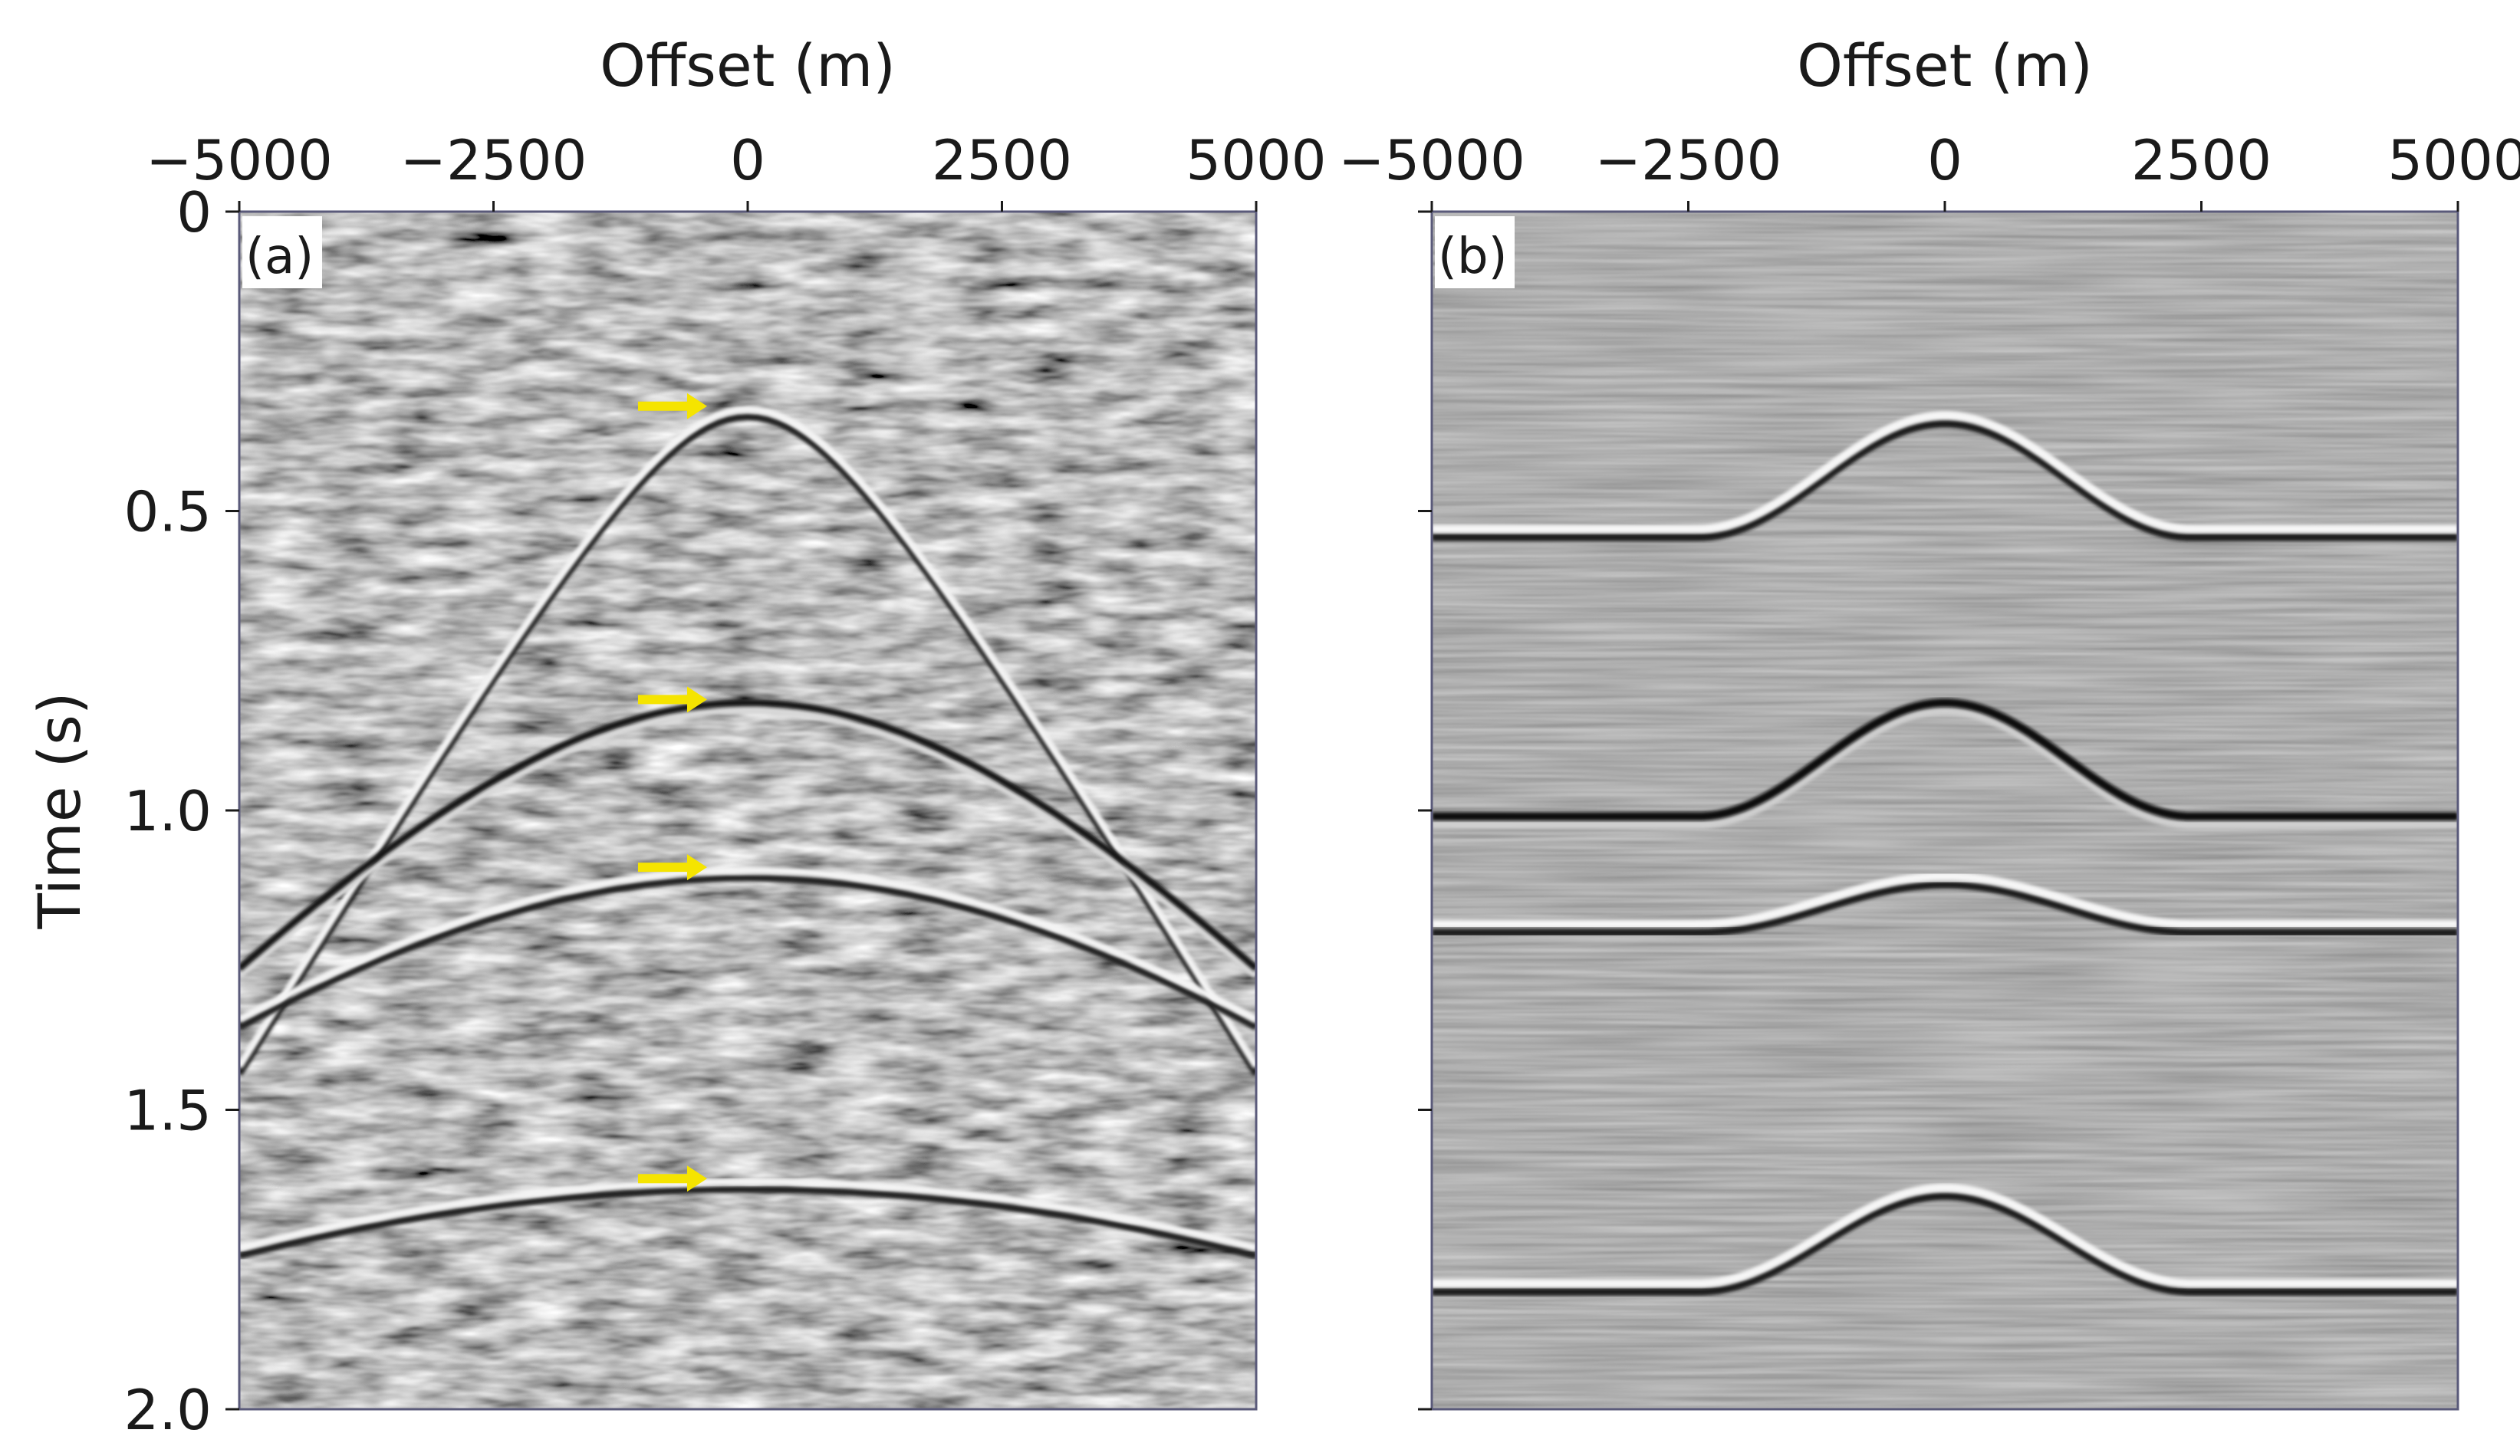 This screenshot has height=1456, width=2520. I want to click on panel-a-arrows, so click(672, 792).